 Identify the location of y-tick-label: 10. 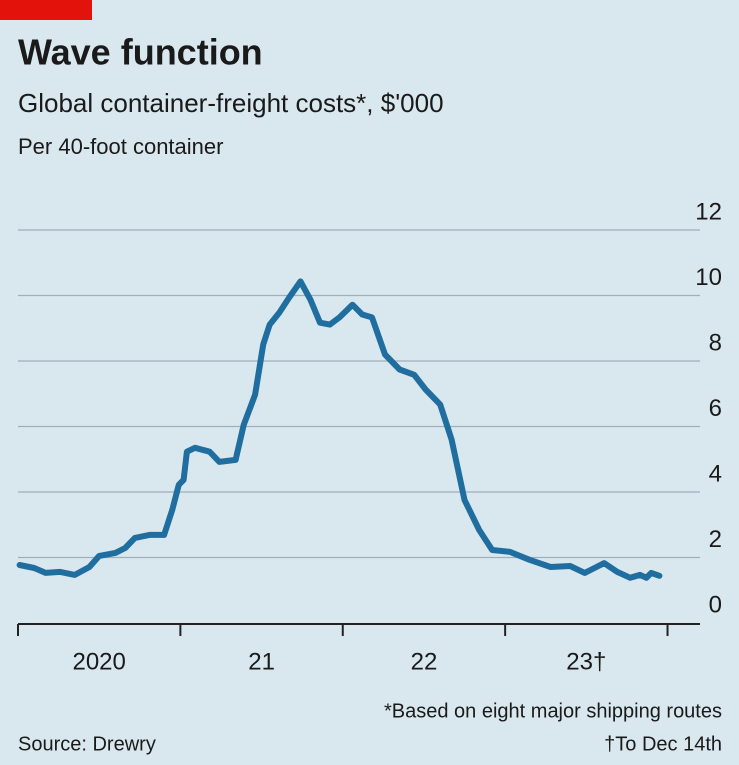
(708, 277).